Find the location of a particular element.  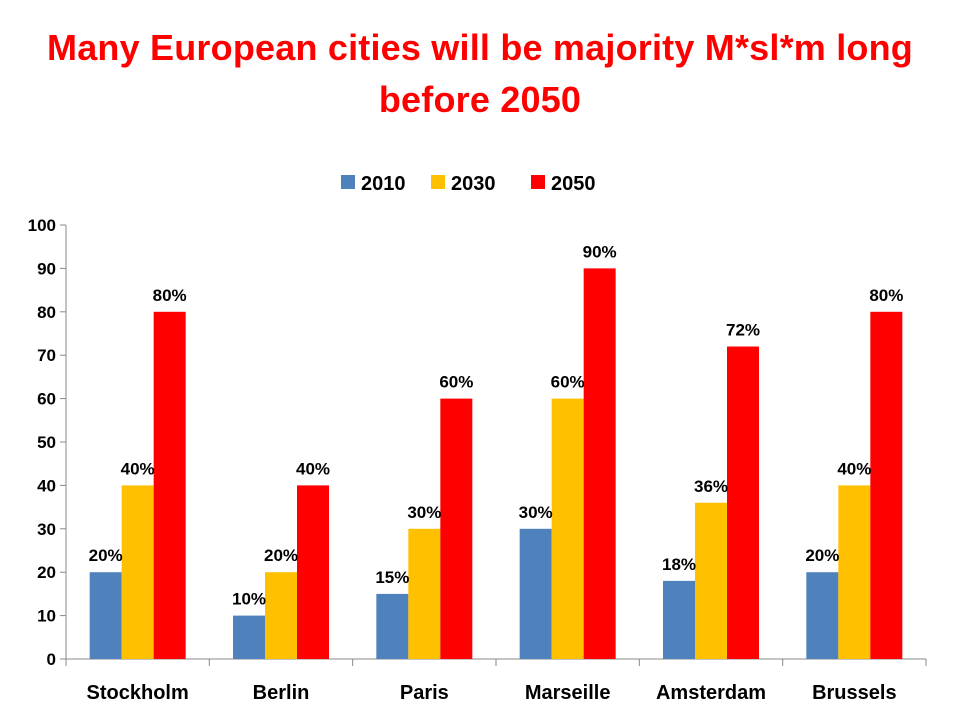

x-category-label: Amsterdam is located at coordinates (711, 693).